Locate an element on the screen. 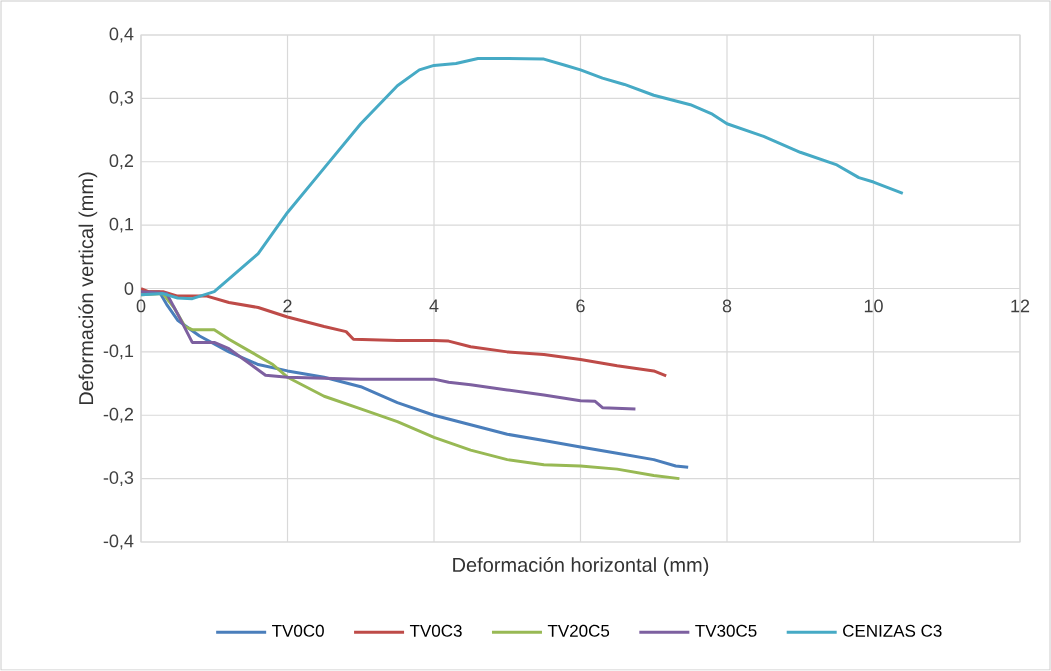 The width and height of the screenshot is (1051, 671). y-tick-label: -0,1 is located at coordinates (118, 352).